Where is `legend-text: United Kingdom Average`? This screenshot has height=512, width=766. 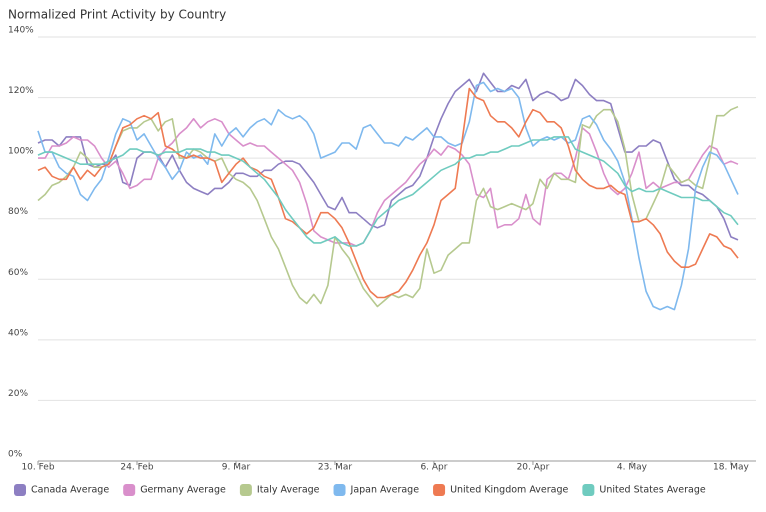
legend-text: United Kingdom Average is located at coordinates (509, 490).